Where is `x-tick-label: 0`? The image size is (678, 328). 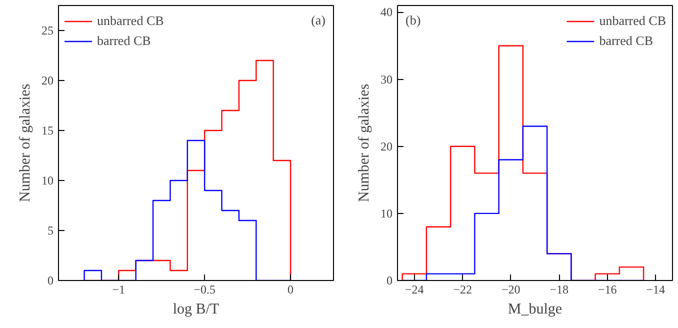 x-tick-label: 0 is located at coordinates (291, 289).